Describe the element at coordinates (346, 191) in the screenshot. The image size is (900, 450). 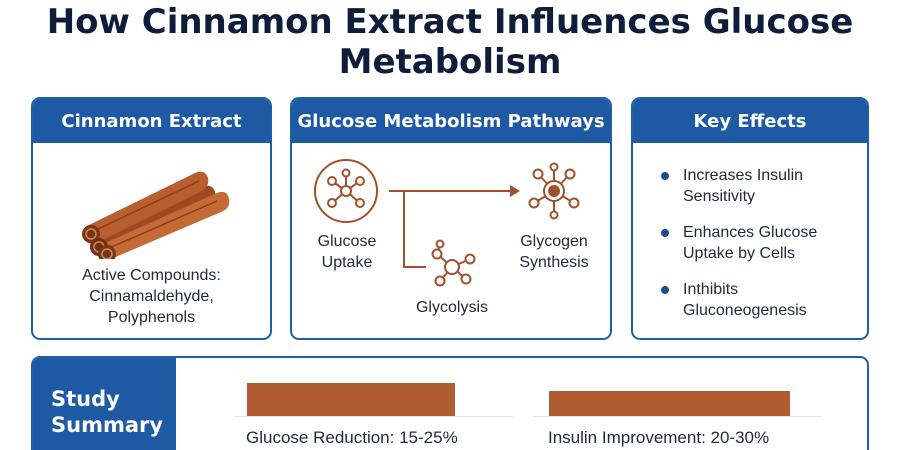
I see `glucose-uptake-molecule-icon` at that location.